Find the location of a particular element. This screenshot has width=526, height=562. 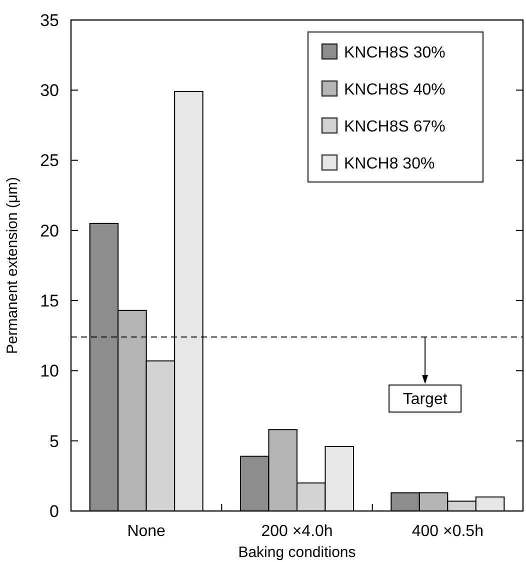

legend-label: KNCH8S 40% is located at coordinates (395, 90).